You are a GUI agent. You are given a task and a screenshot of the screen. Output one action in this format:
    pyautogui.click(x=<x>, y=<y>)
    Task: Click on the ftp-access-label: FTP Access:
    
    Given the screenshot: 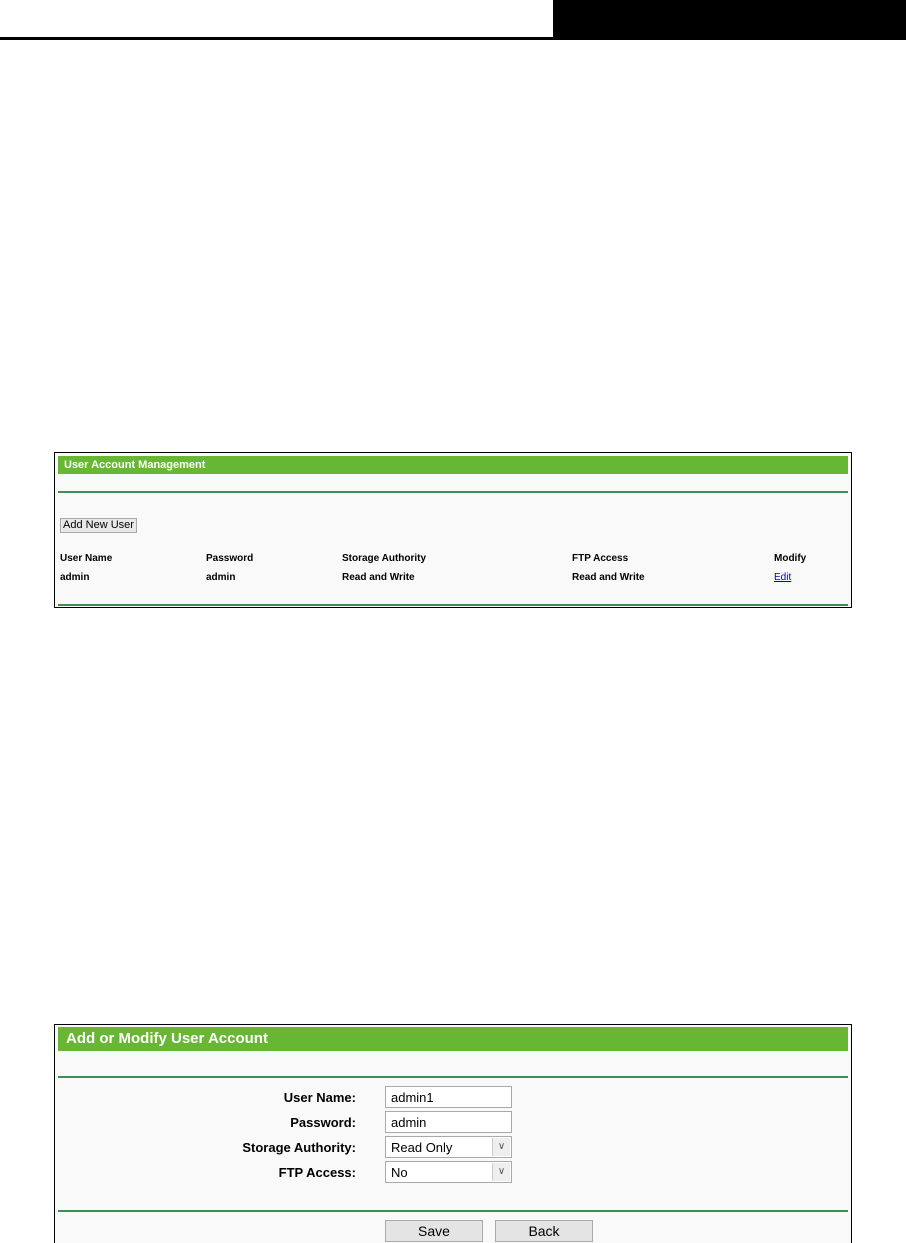 What is the action you would take?
    pyautogui.click(x=317, y=1172)
    